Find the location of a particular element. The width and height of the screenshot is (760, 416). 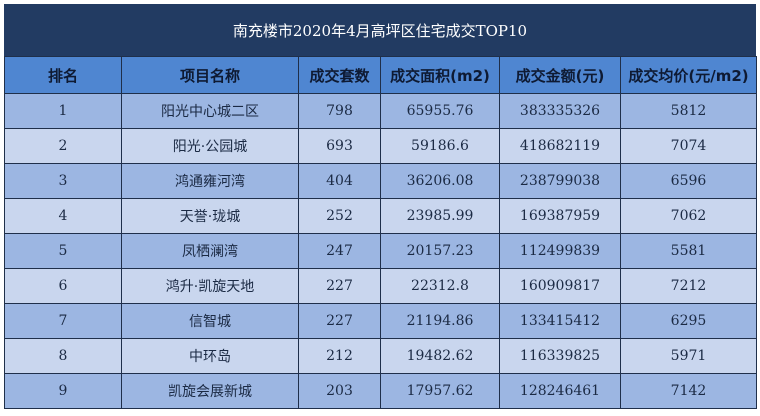

cell-avg-price: 7074 is located at coordinates (688, 146).